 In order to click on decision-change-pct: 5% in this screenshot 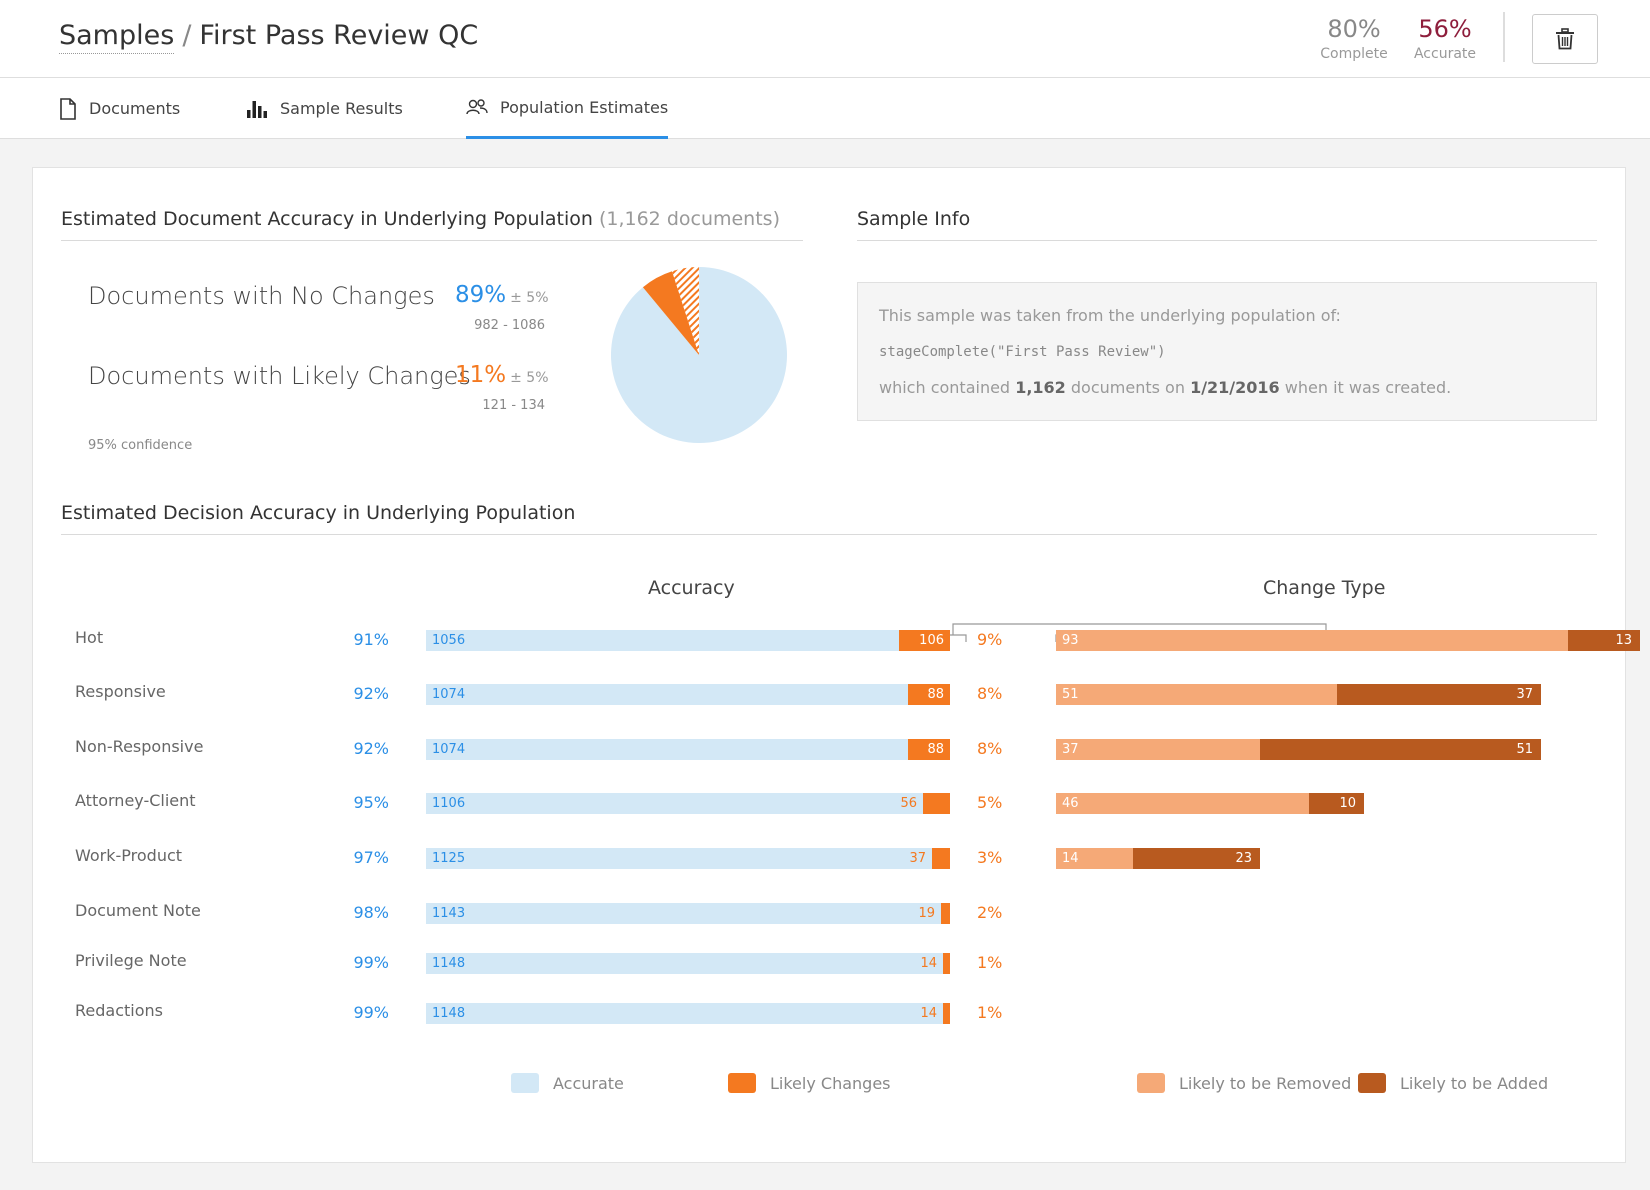, I will do `click(990, 802)`.